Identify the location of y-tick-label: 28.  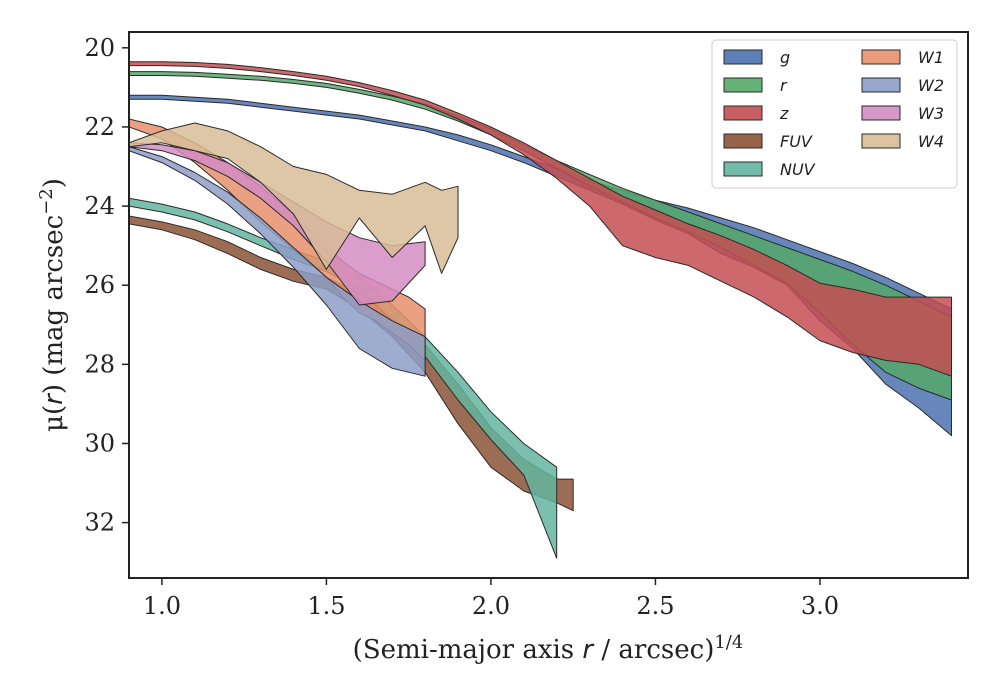
(99, 364).